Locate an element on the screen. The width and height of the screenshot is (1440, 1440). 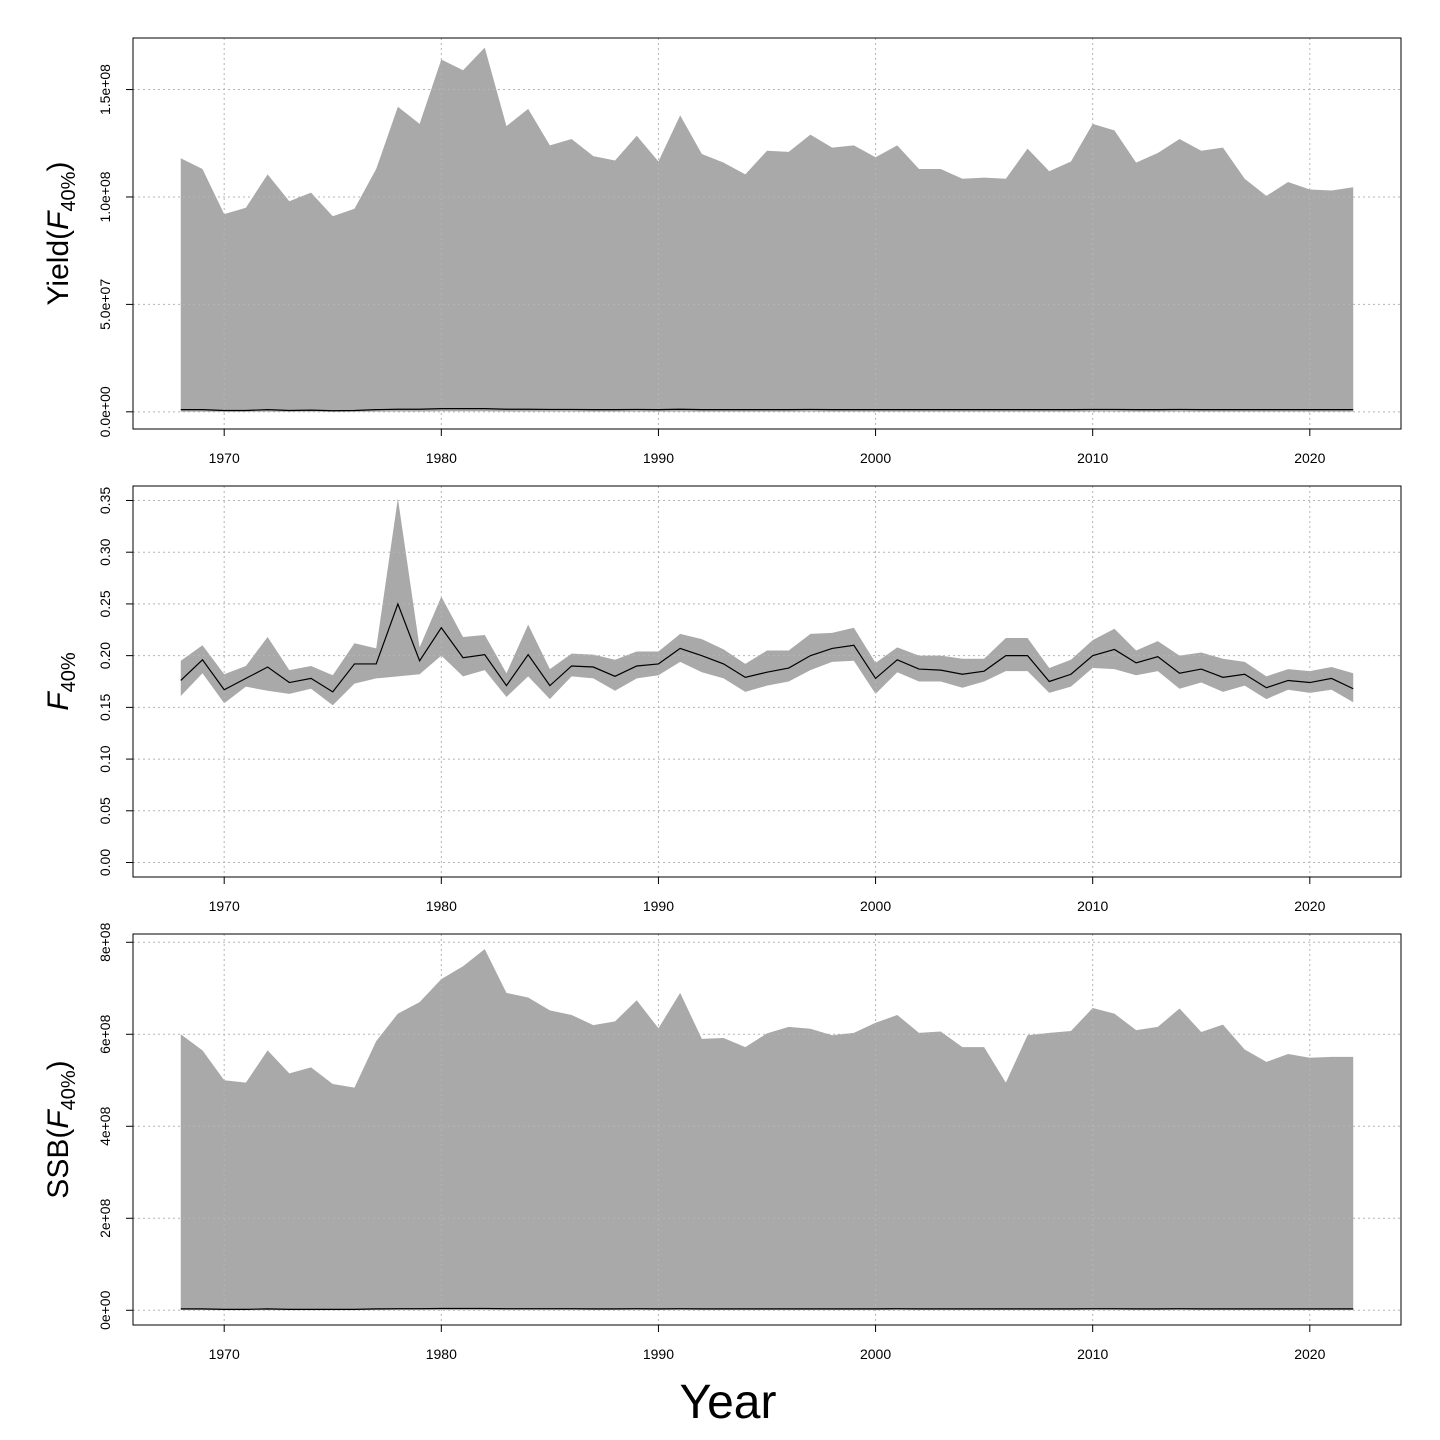
y-axis-label: F40% is located at coordinates (61, 681).